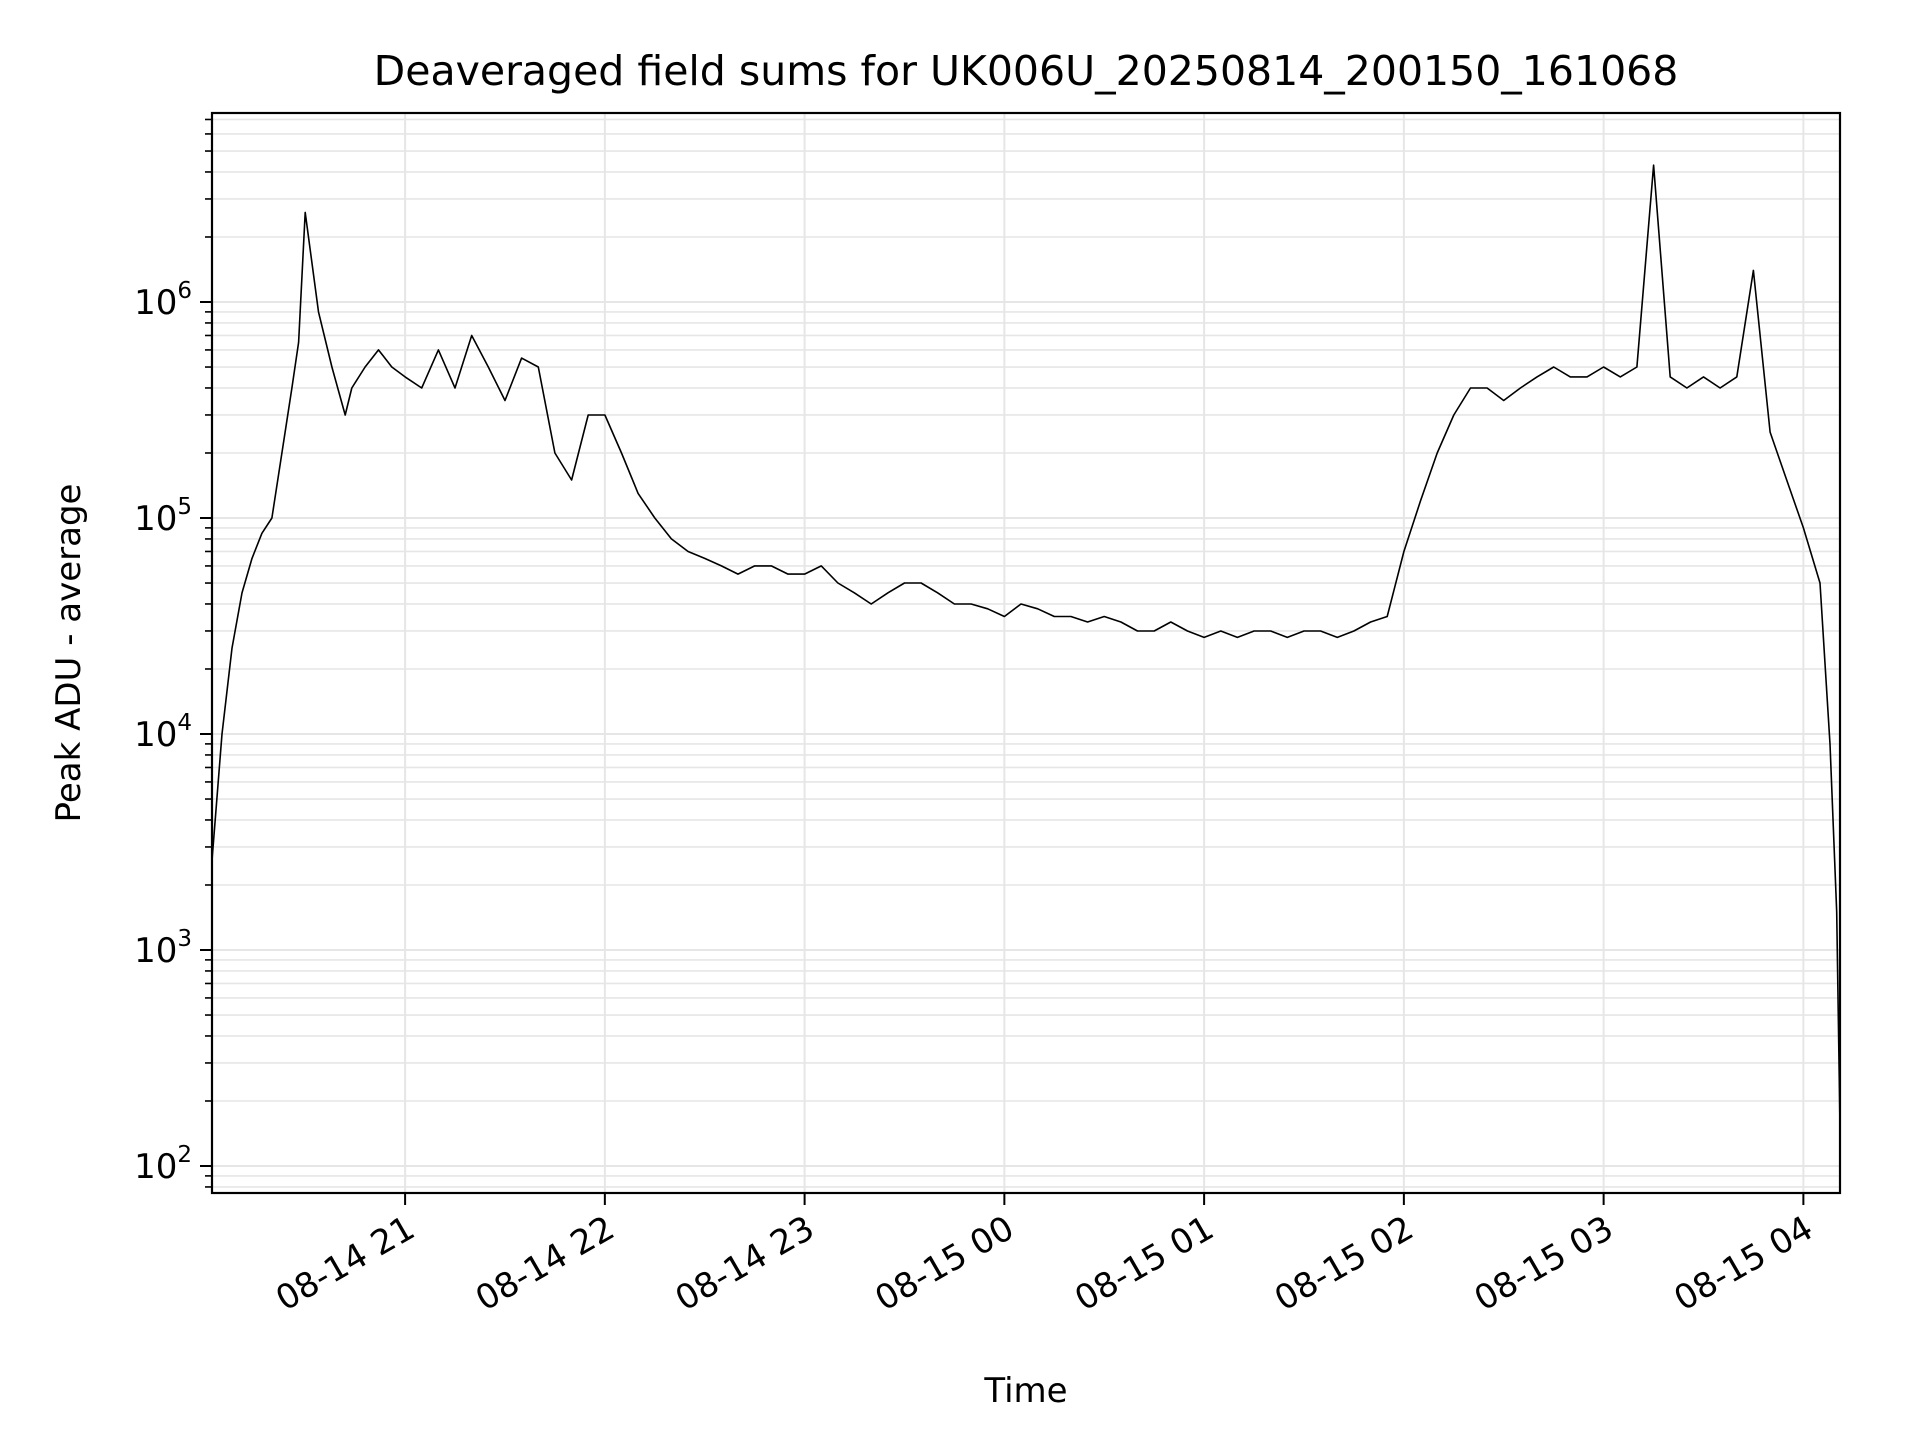 This screenshot has width=1920, height=1440. What do you see at coordinates (163, 1164) in the screenshot?
I see `y-tick-label: 10²` at bounding box center [163, 1164].